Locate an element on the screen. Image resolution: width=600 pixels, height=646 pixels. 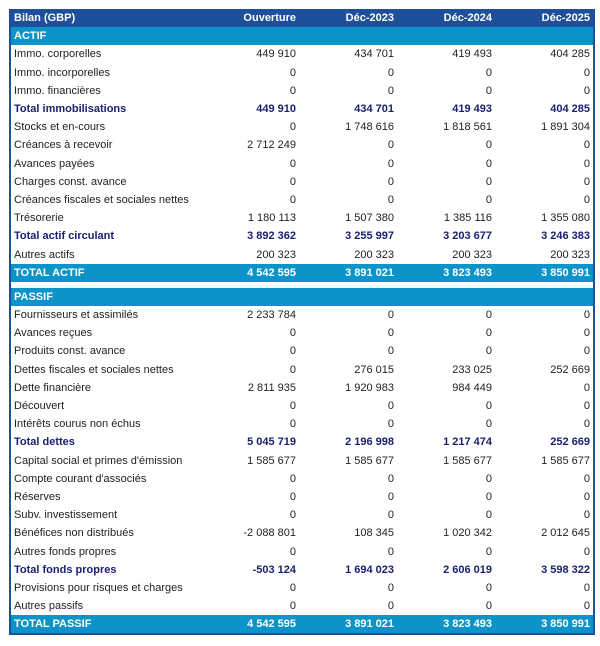
value-cell: 419 493 is located at coordinates (472, 54).